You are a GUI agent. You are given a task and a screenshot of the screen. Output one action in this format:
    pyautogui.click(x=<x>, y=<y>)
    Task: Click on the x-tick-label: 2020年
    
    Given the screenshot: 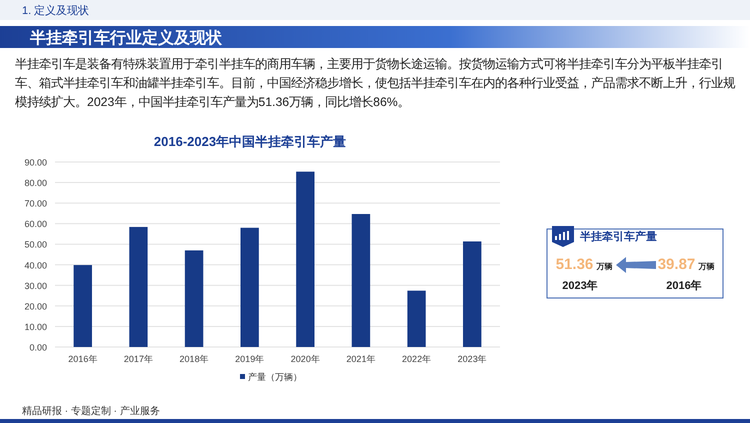 What is the action you would take?
    pyautogui.click(x=305, y=359)
    